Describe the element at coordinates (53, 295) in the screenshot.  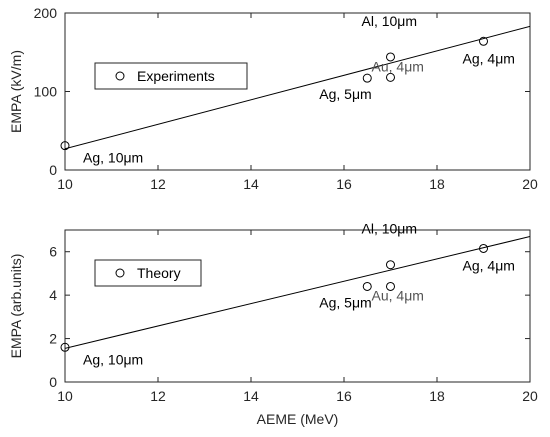
I see `y-tick-label: 4` at that location.